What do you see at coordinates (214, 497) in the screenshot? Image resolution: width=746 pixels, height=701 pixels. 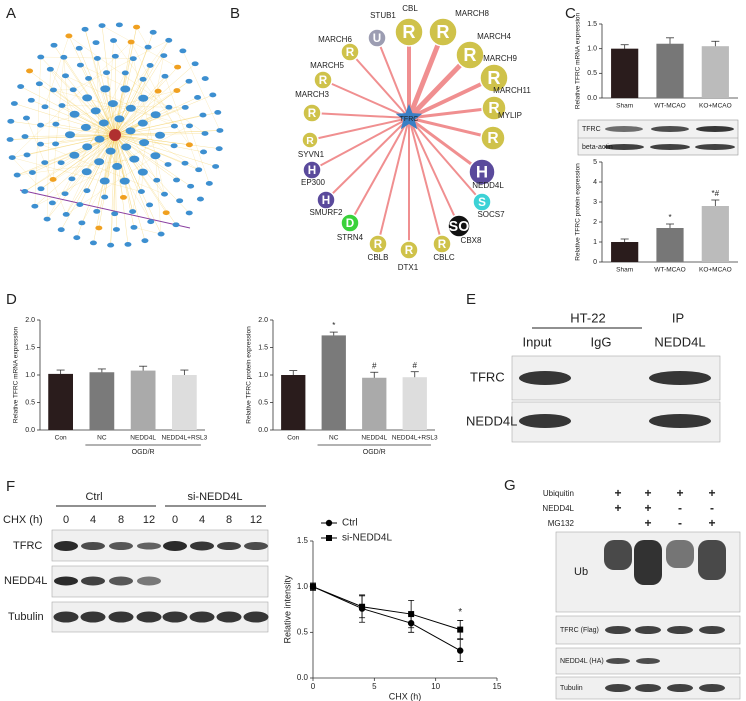 I see `group-label: si-NEDD4L` at bounding box center [214, 497].